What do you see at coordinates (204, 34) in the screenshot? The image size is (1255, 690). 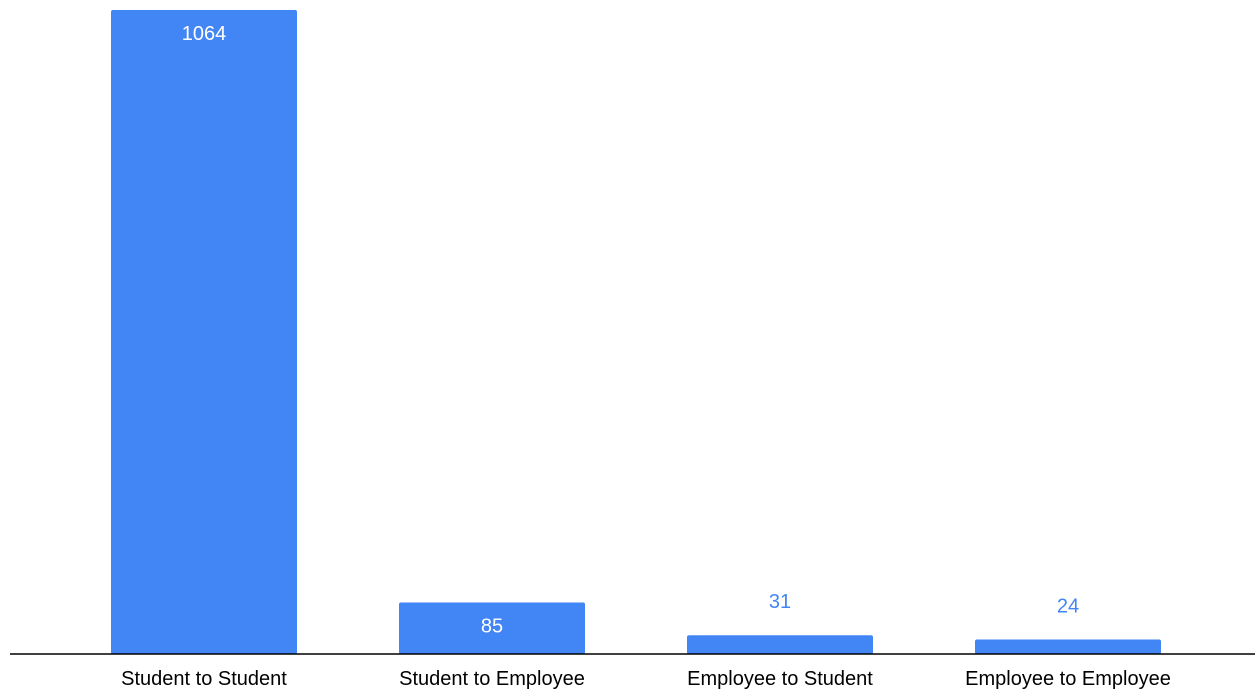 I see `bar-value-label: 1064` at bounding box center [204, 34].